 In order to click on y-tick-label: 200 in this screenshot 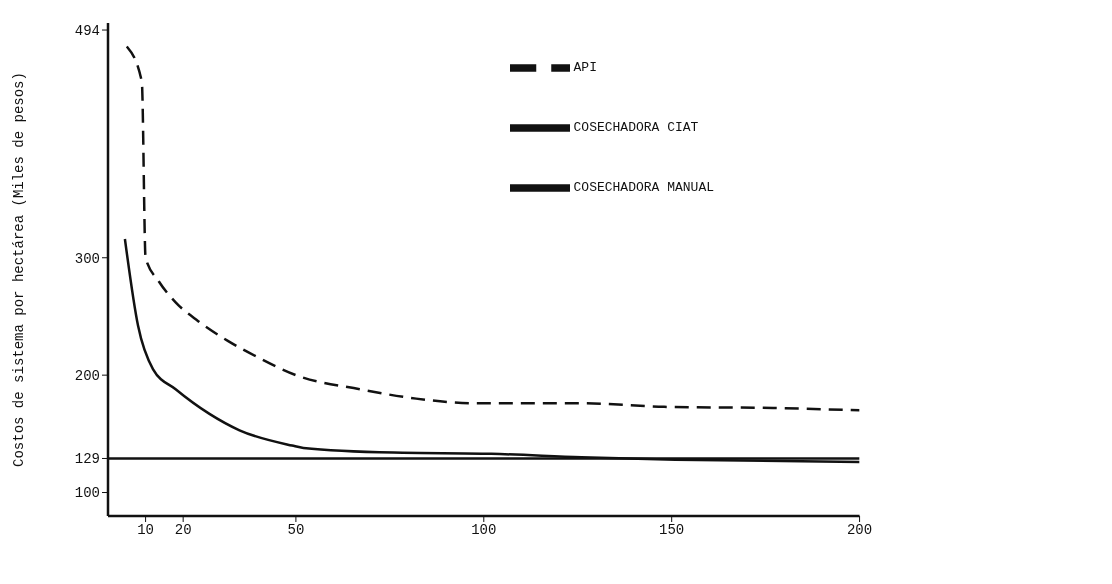, I will do `click(87, 376)`.